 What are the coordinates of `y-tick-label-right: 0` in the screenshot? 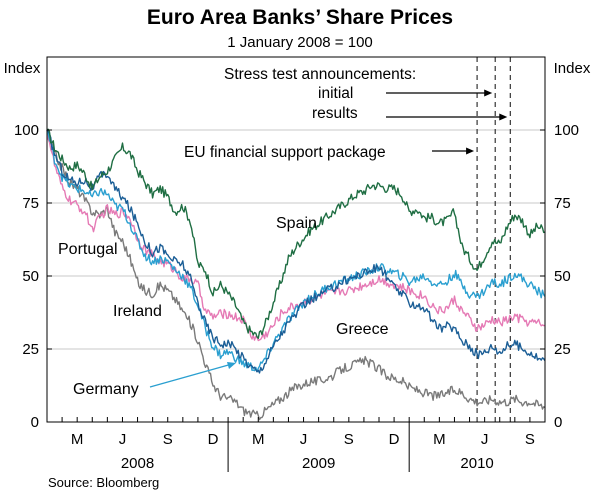 It's located at (558, 422).